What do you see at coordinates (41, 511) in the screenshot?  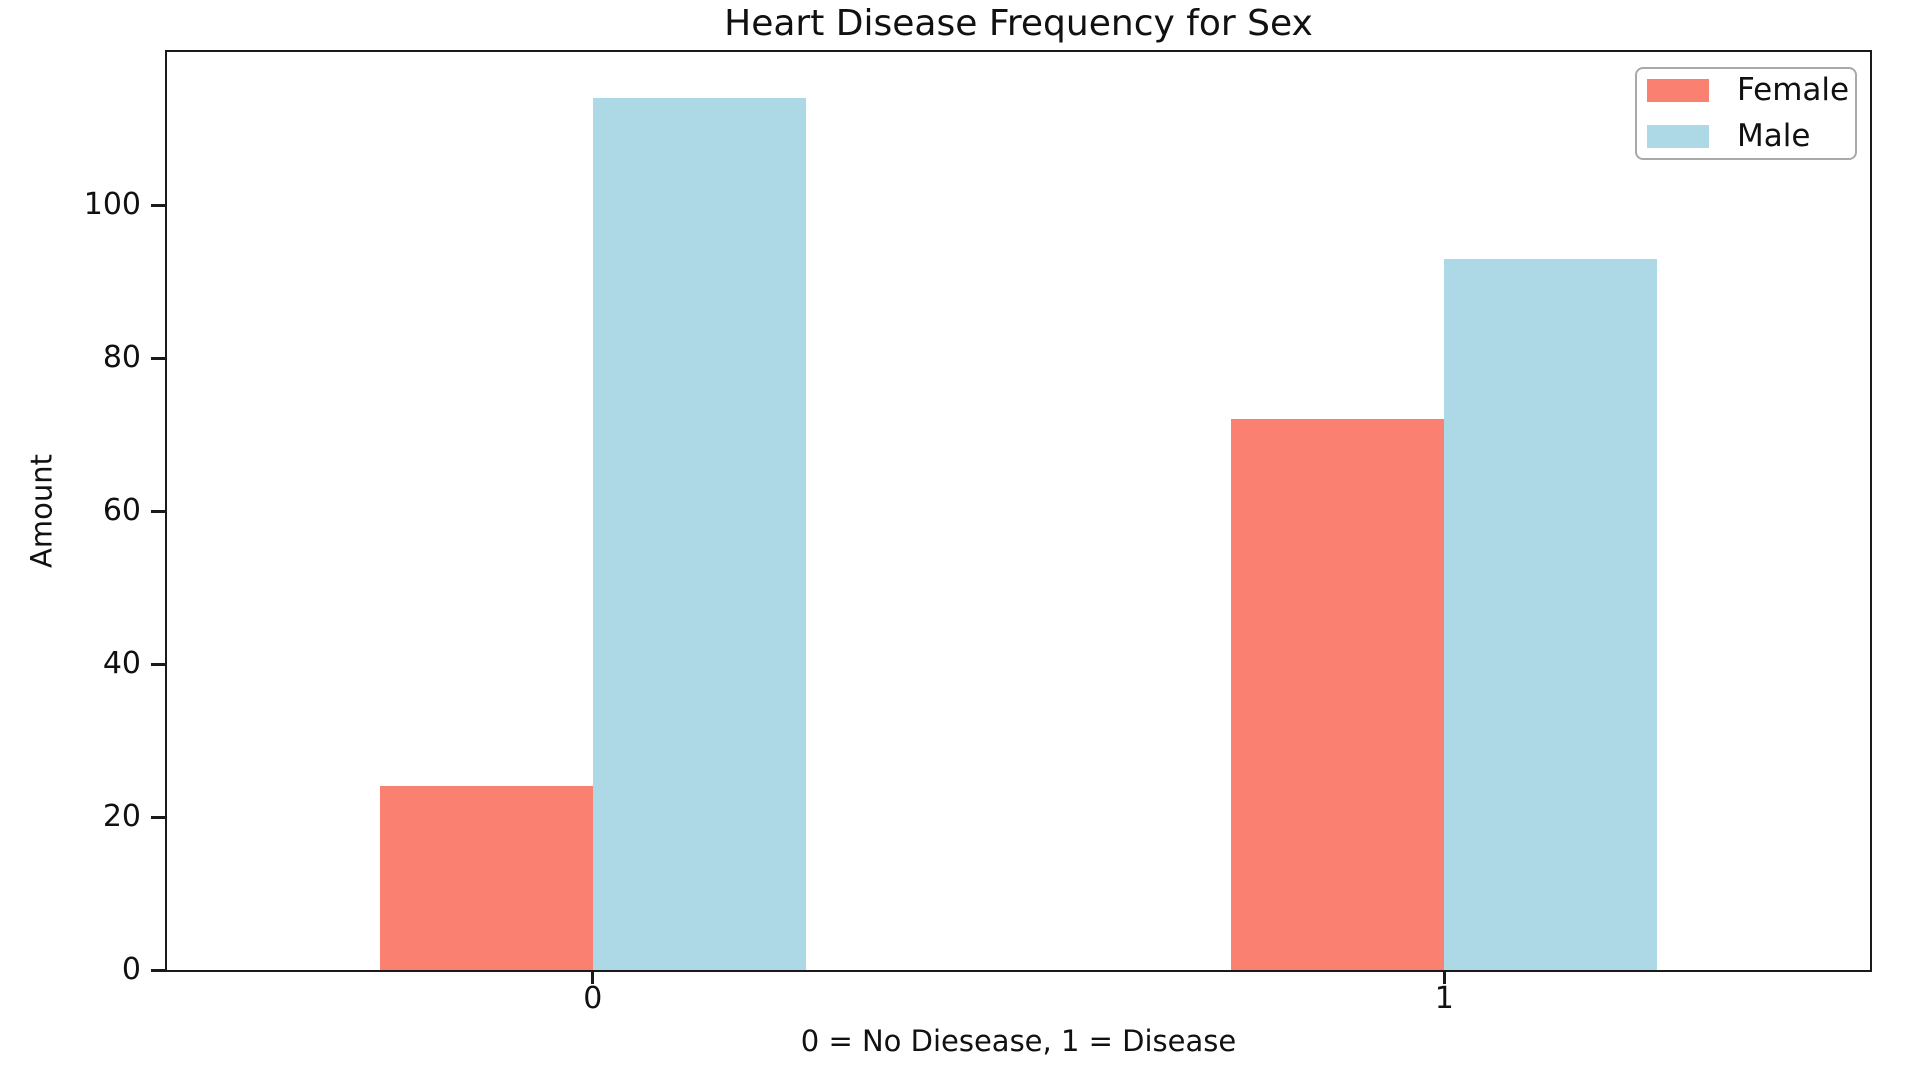 I see `y-axis-label: Amount` at bounding box center [41, 511].